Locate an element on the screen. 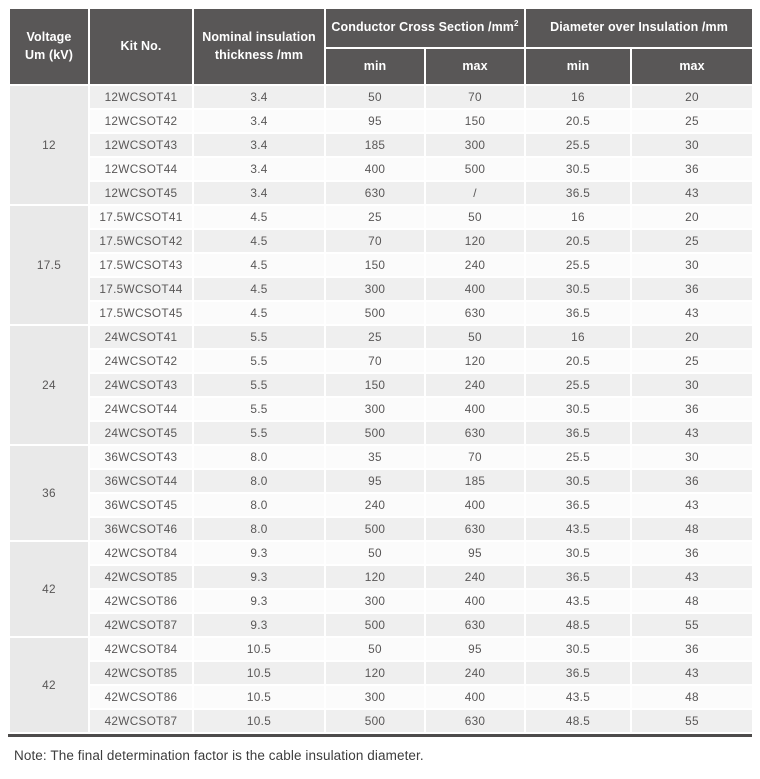 This screenshot has height=779, width=760. table-row: 12WCSOT45 3.4 630/36.5 43 is located at coordinates (382, 193).